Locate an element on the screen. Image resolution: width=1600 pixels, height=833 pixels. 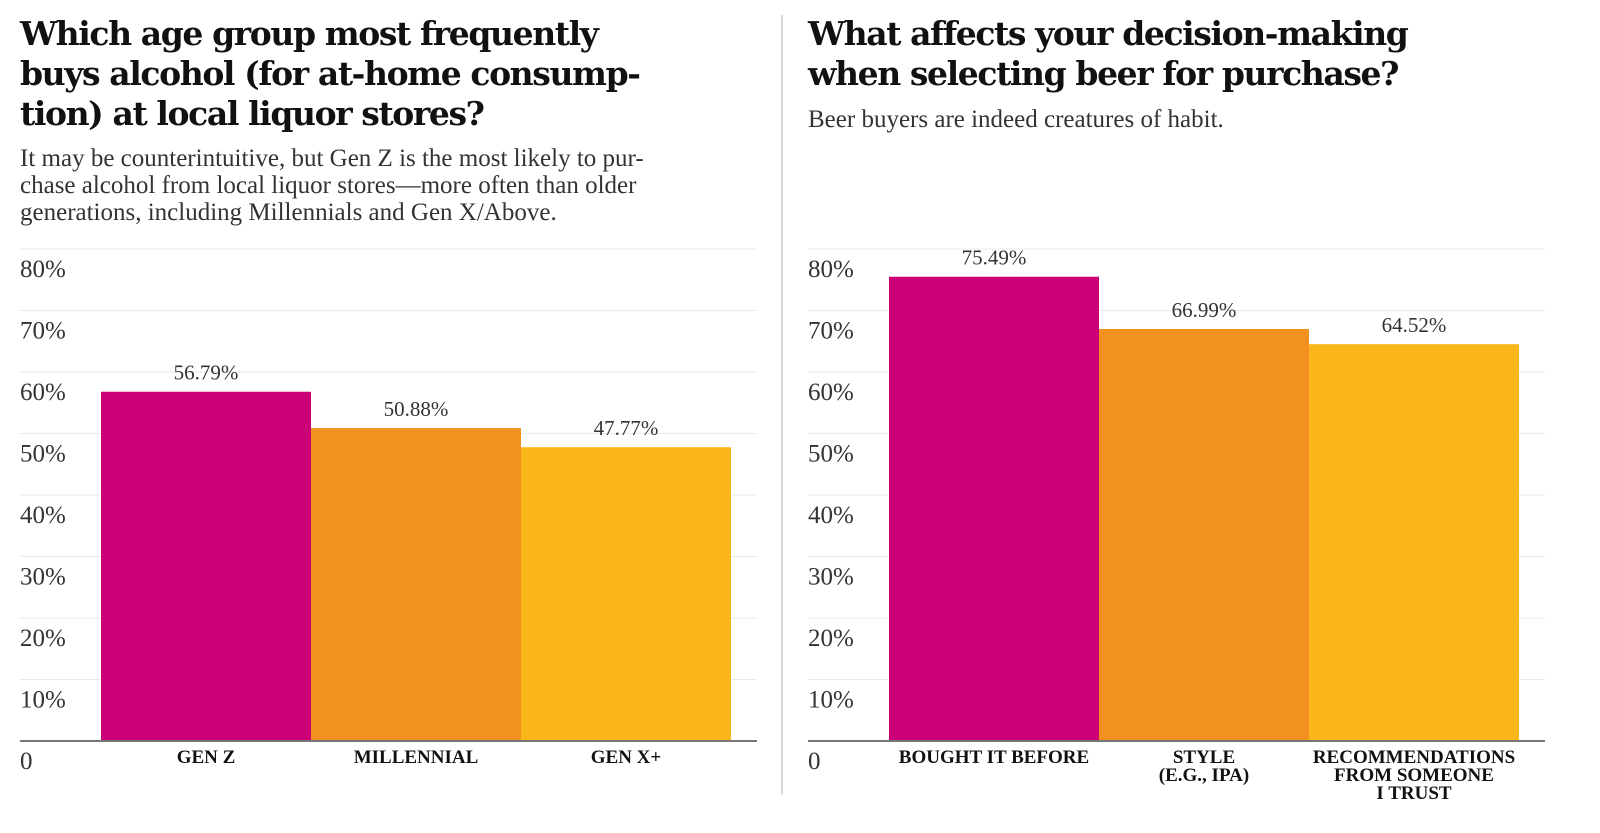
value-label: 66.99% is located at coordinates (1204, 310).